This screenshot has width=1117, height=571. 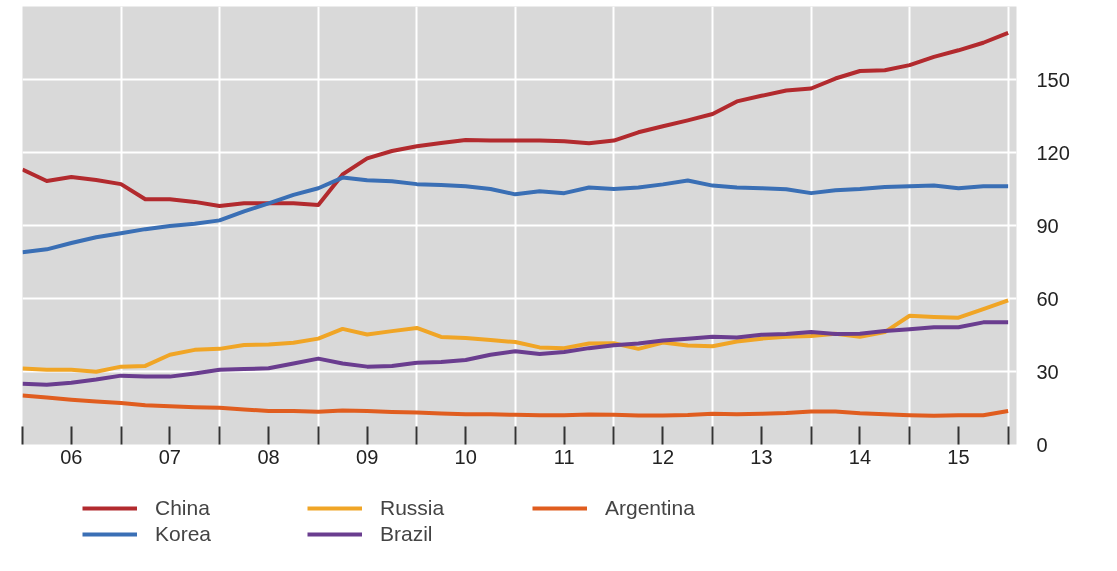 What do you see at coordinates (564, 456) in the screenshot?
I see `x-tick-label: 11` at bounding box center [564, 456].